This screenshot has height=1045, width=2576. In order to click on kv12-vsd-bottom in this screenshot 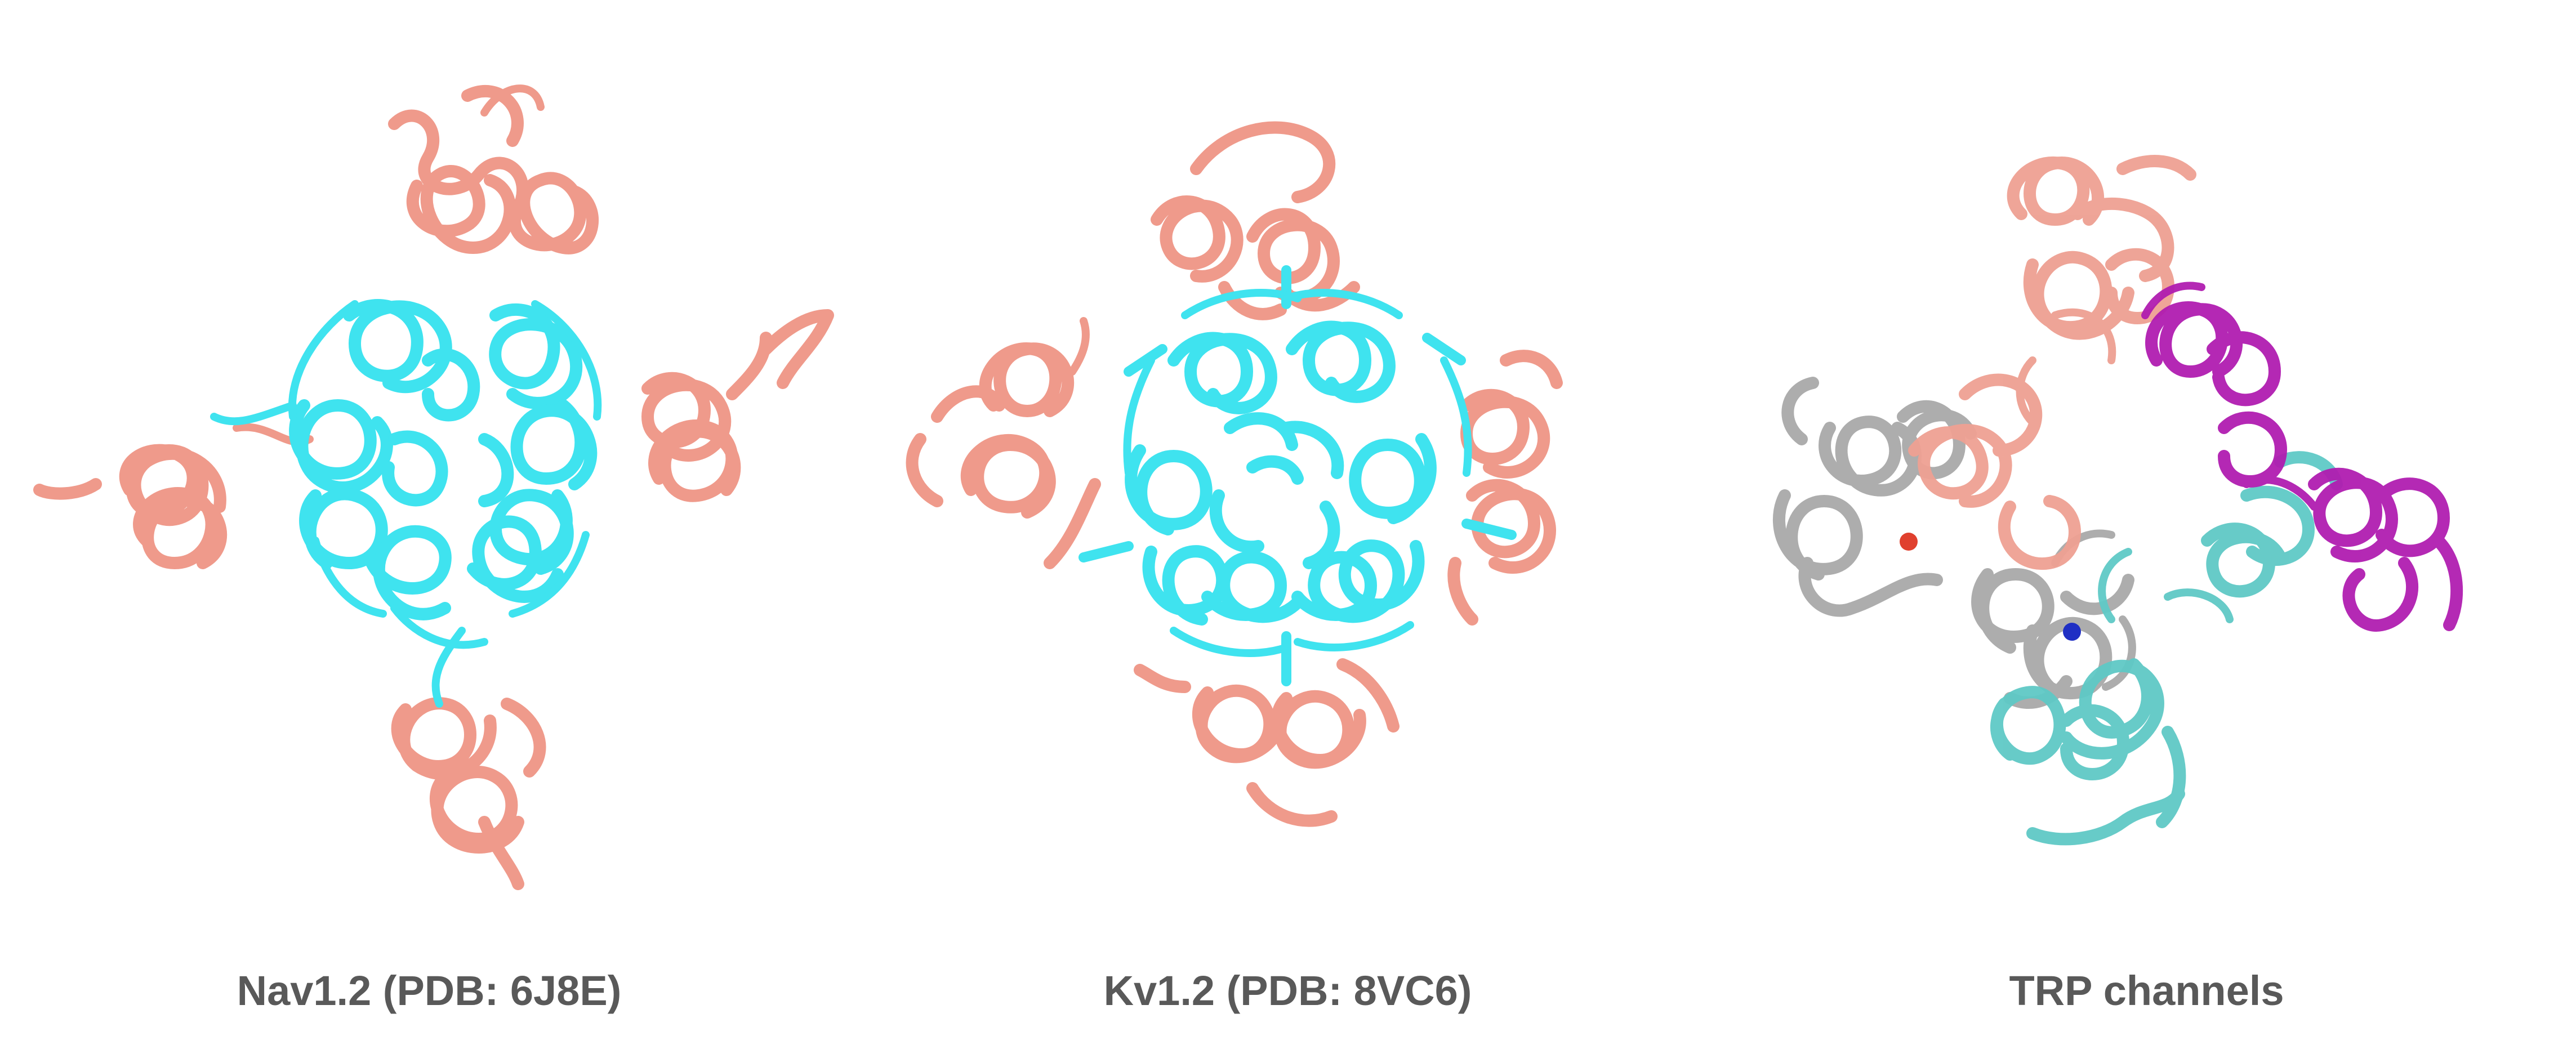, I will do `click(1267, 742)`.